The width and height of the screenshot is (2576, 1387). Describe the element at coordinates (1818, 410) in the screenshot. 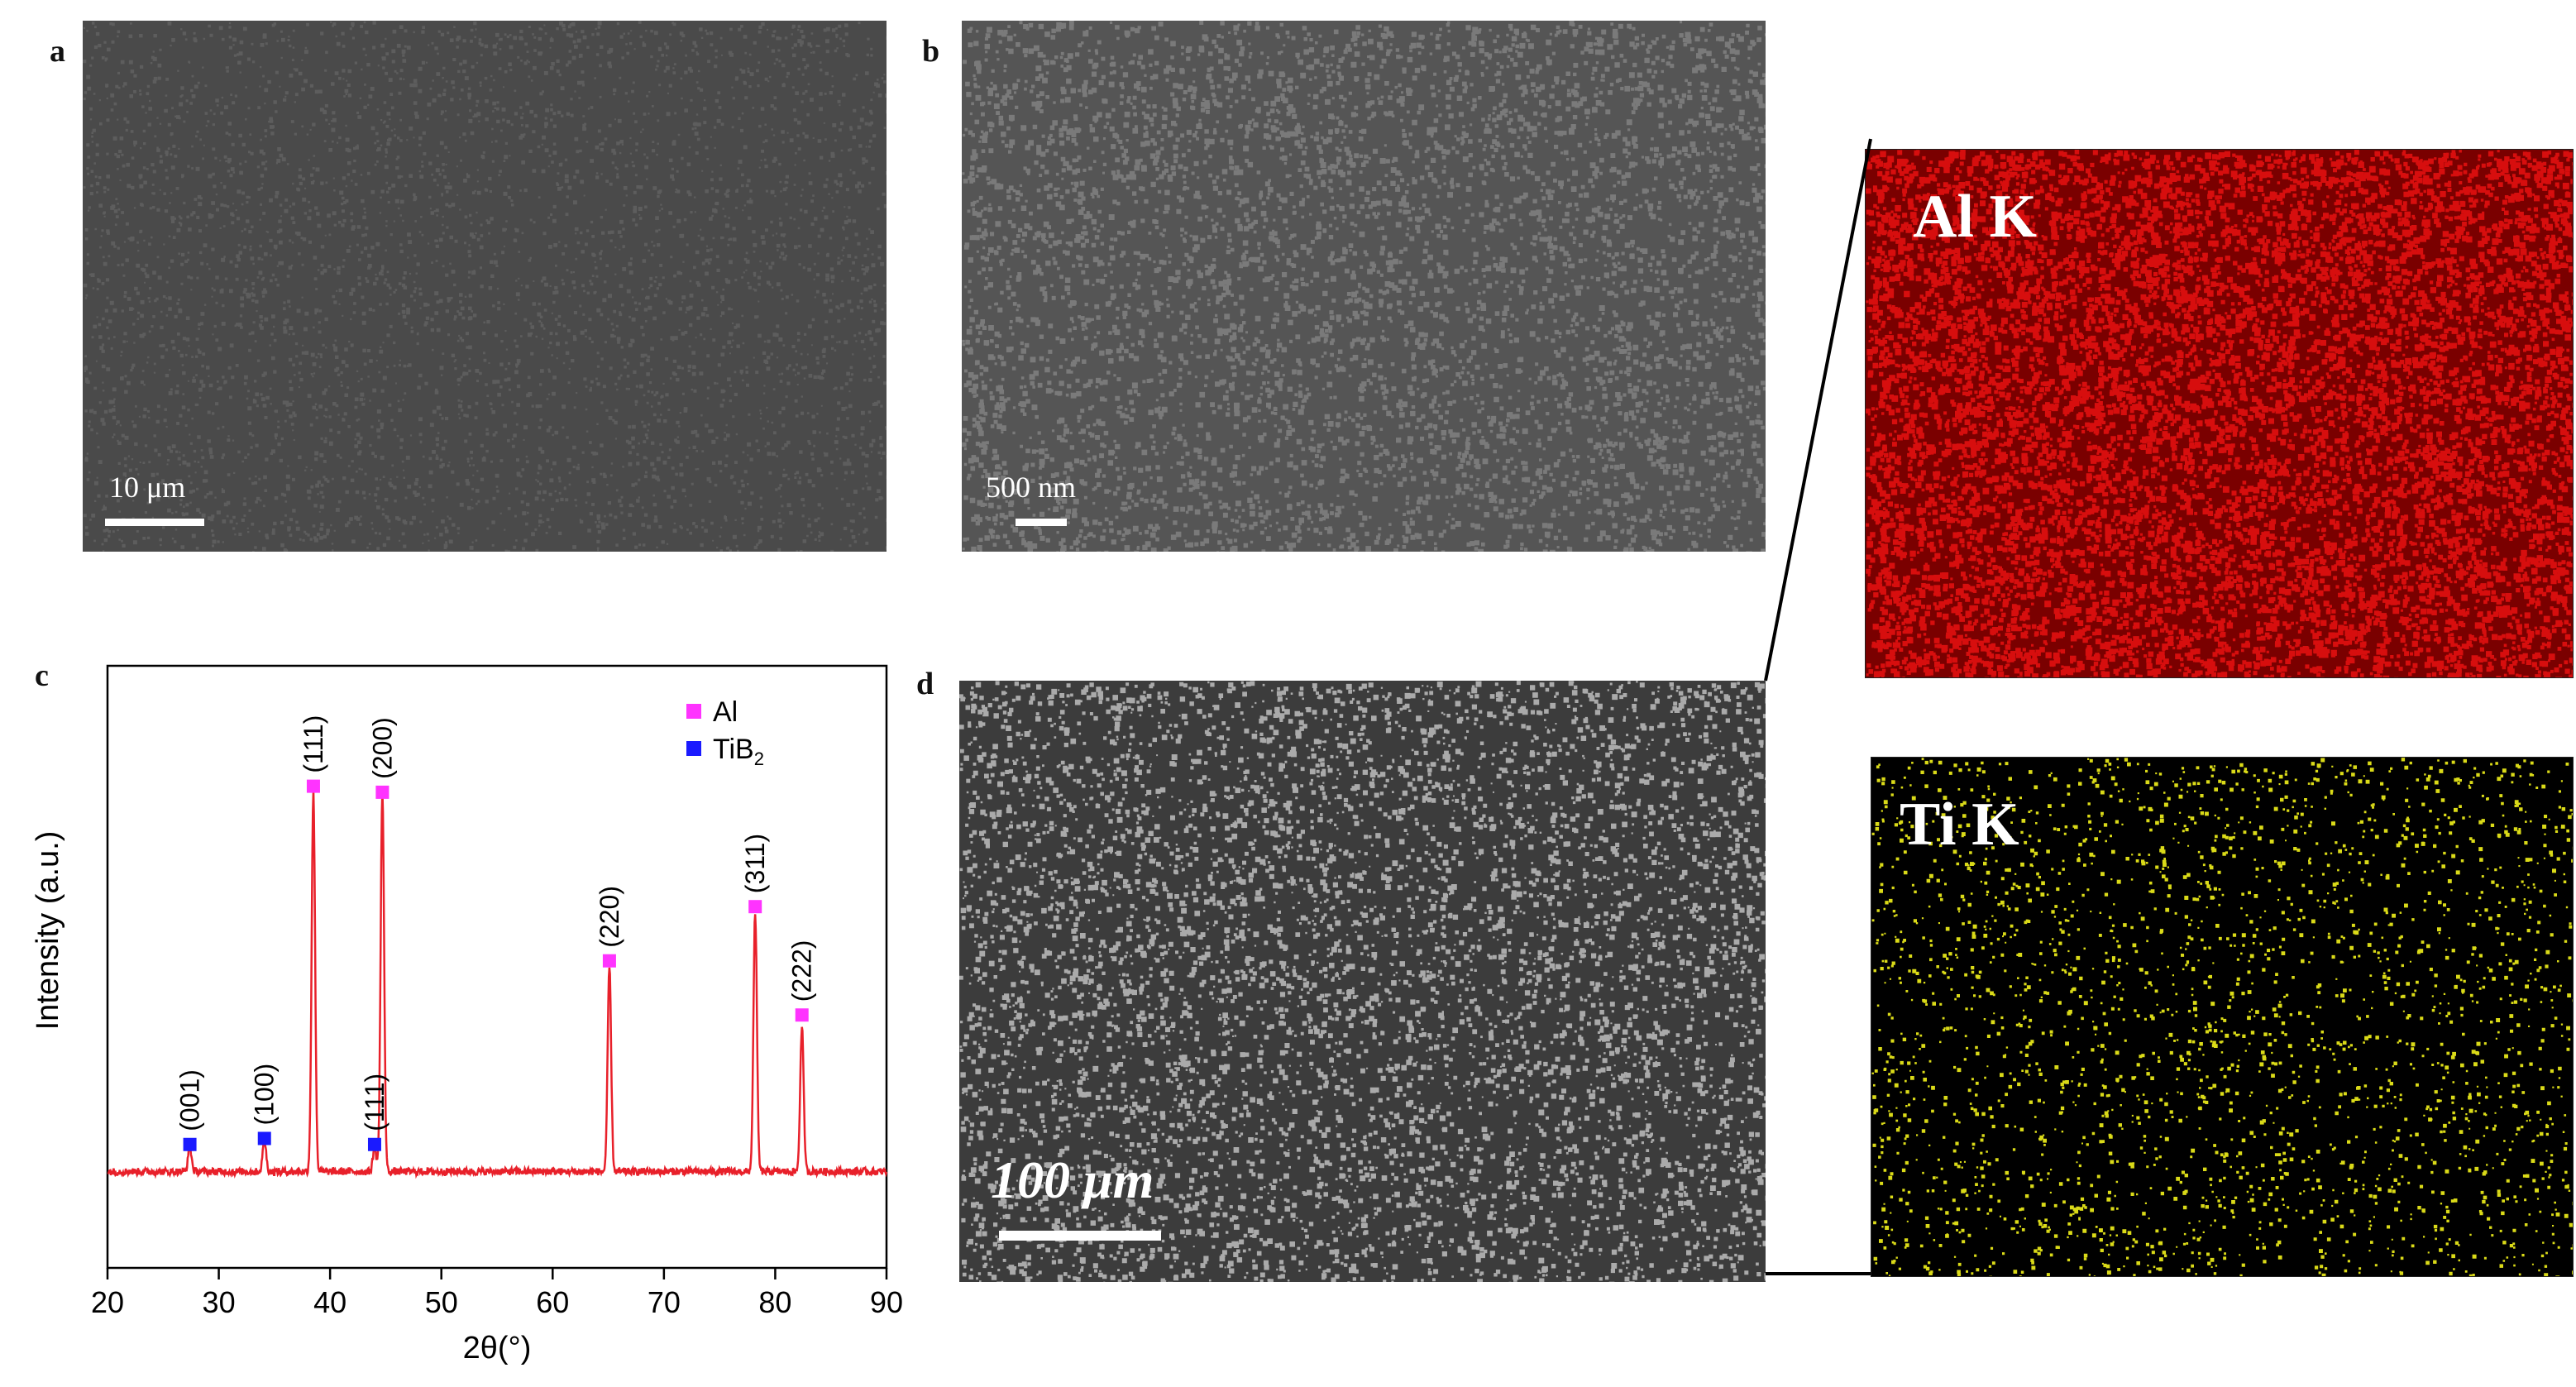

I see `connector-line-top` at that location.